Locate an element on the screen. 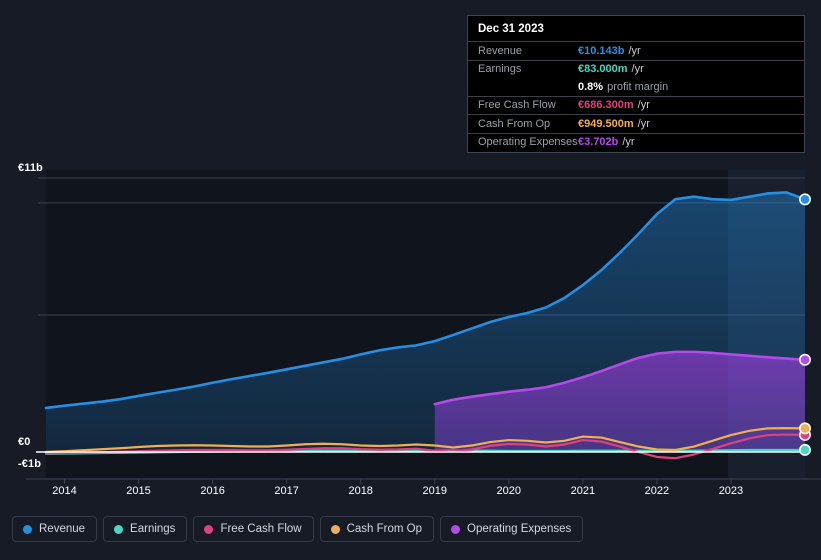  tooltip-row: Earnings €83.000m/yr is located at coordinates (636, 69).